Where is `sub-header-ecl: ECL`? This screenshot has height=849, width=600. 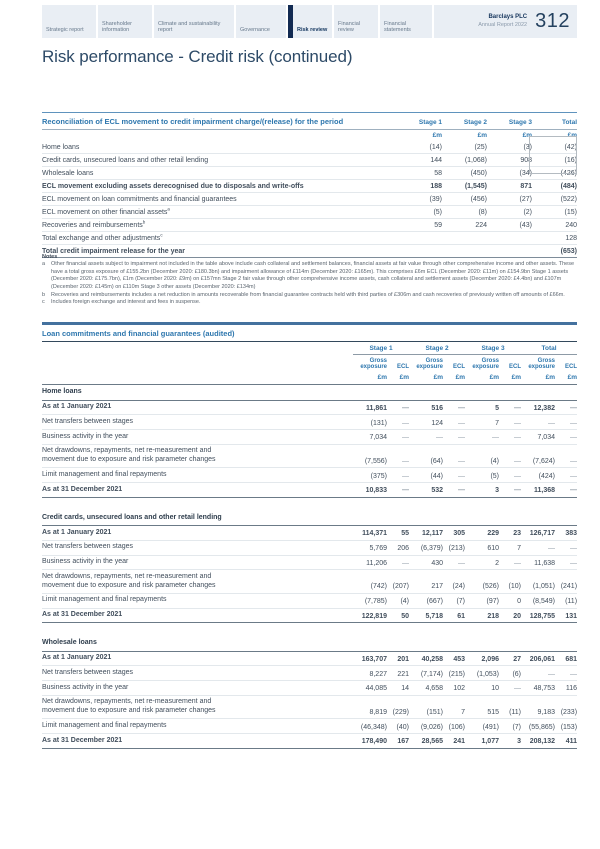
sub-header-ecl: ECL is located at coordinates (403, 367).